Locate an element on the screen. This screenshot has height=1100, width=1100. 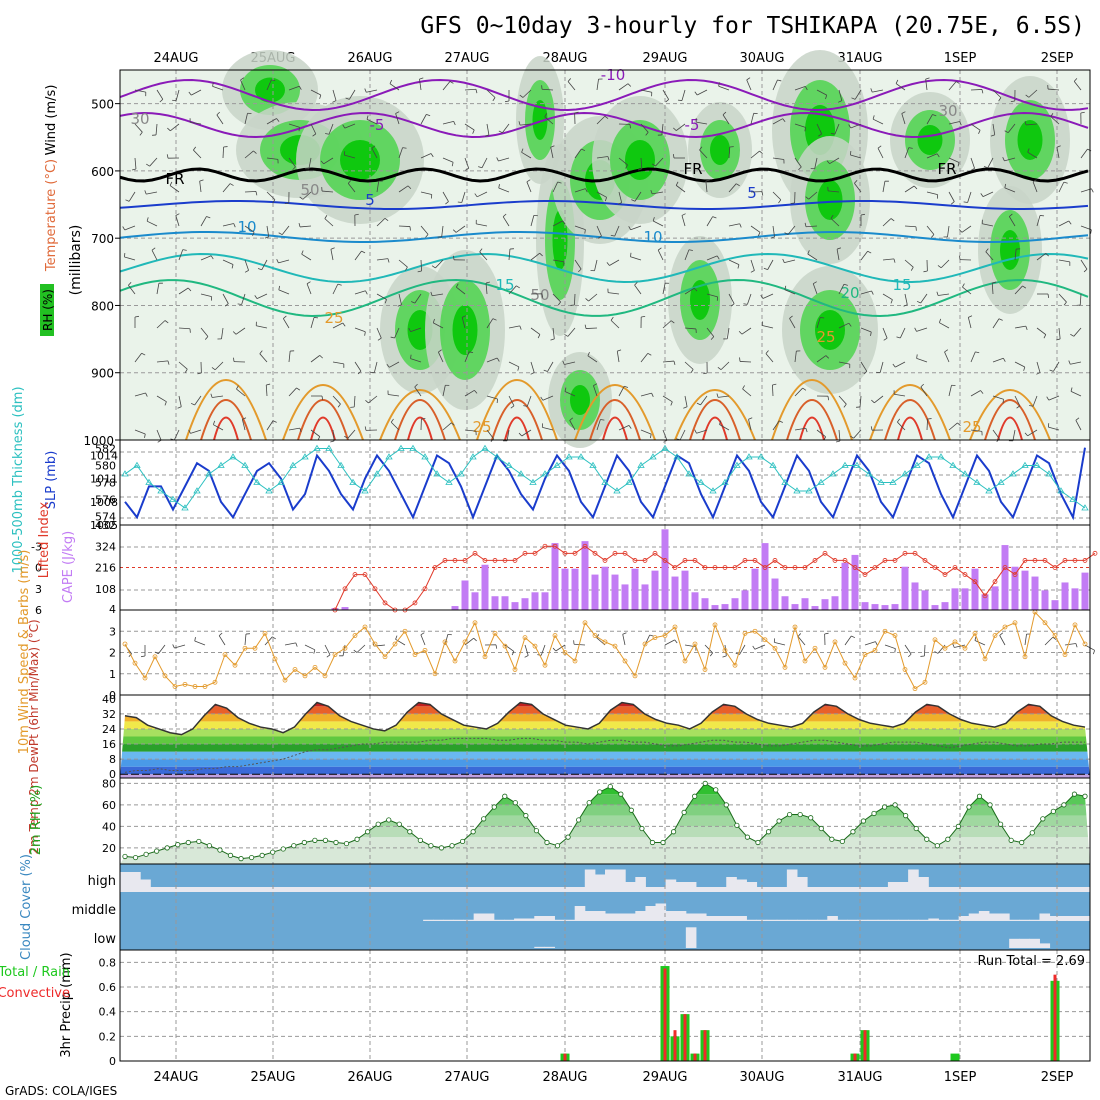
thickness-tick-label: 580 is located at coordinates (105, 466).